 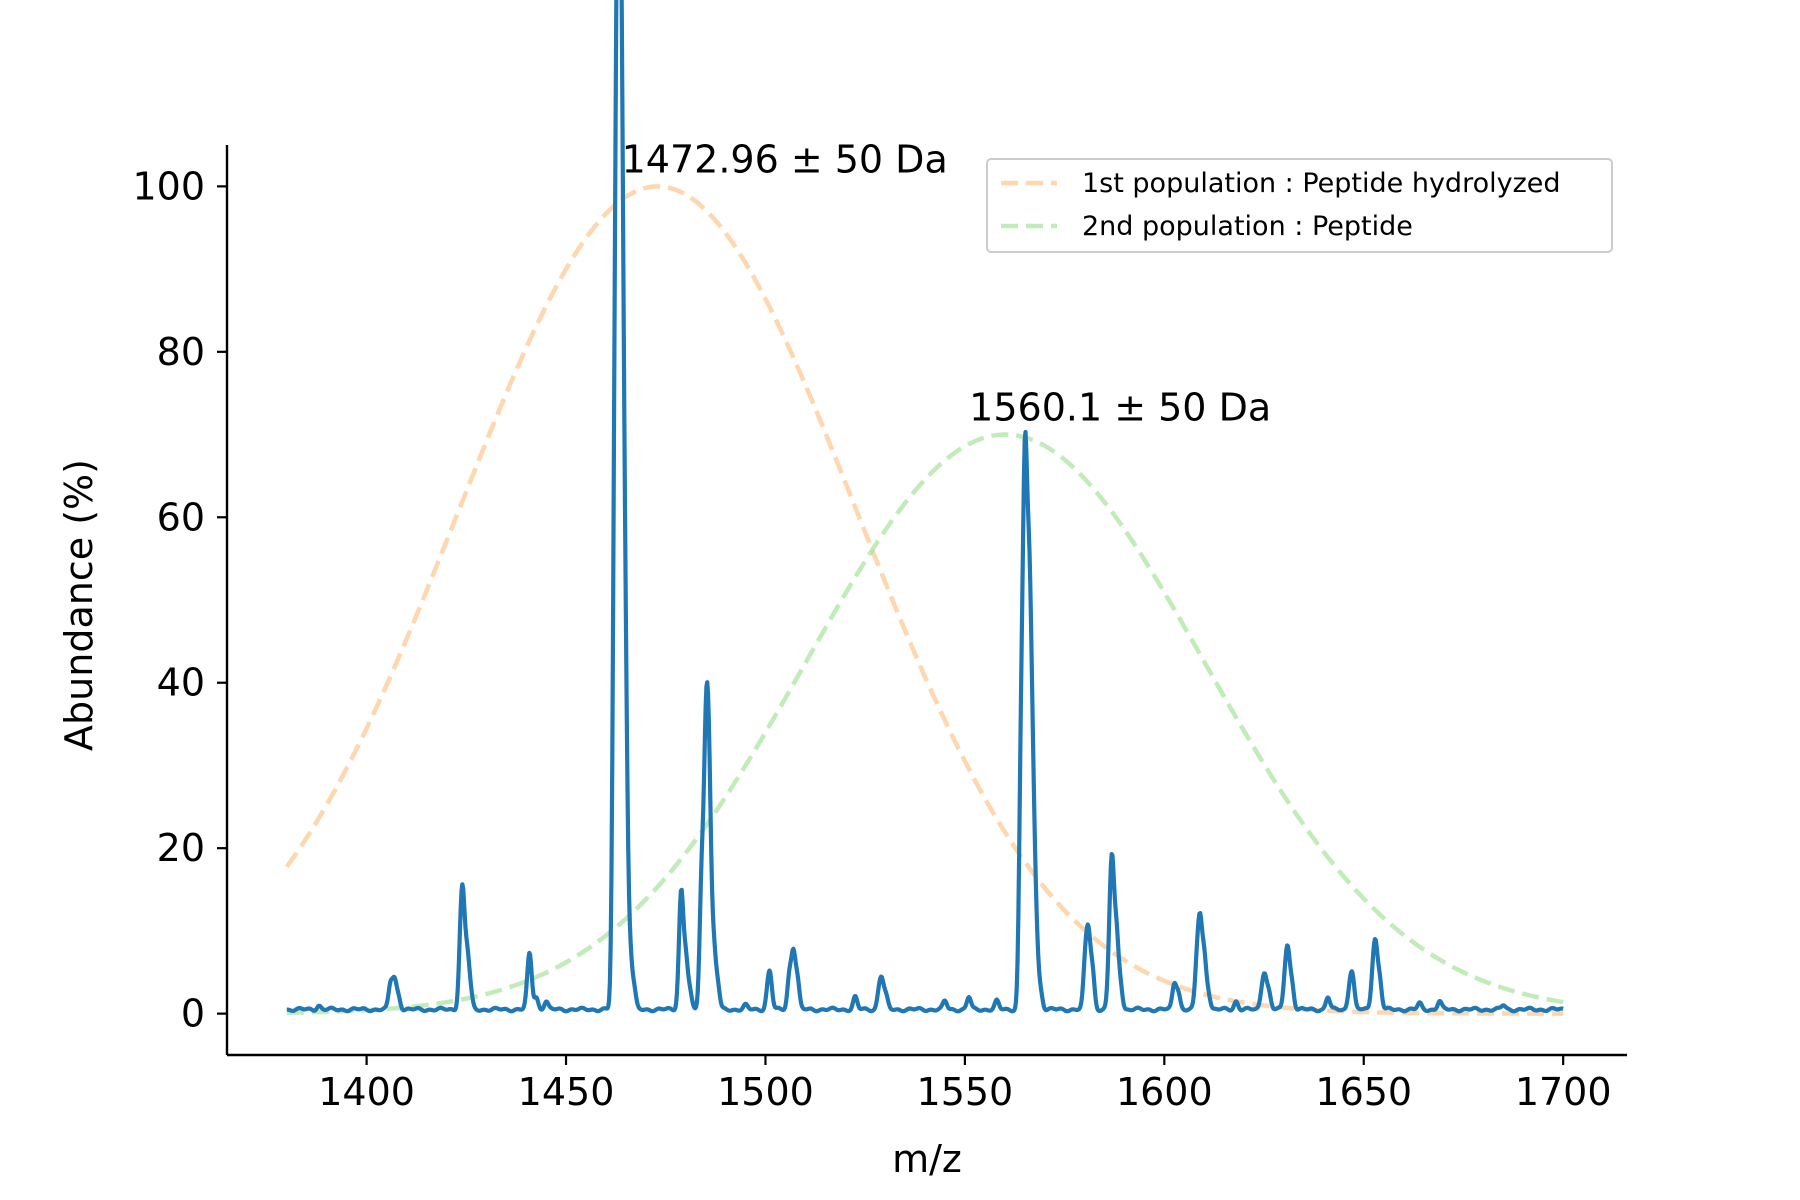 What do you see at coordinates (927, 1159) in the screenshot?
I see `x-axis-label: m/z` at bounding box center [927, 1159].